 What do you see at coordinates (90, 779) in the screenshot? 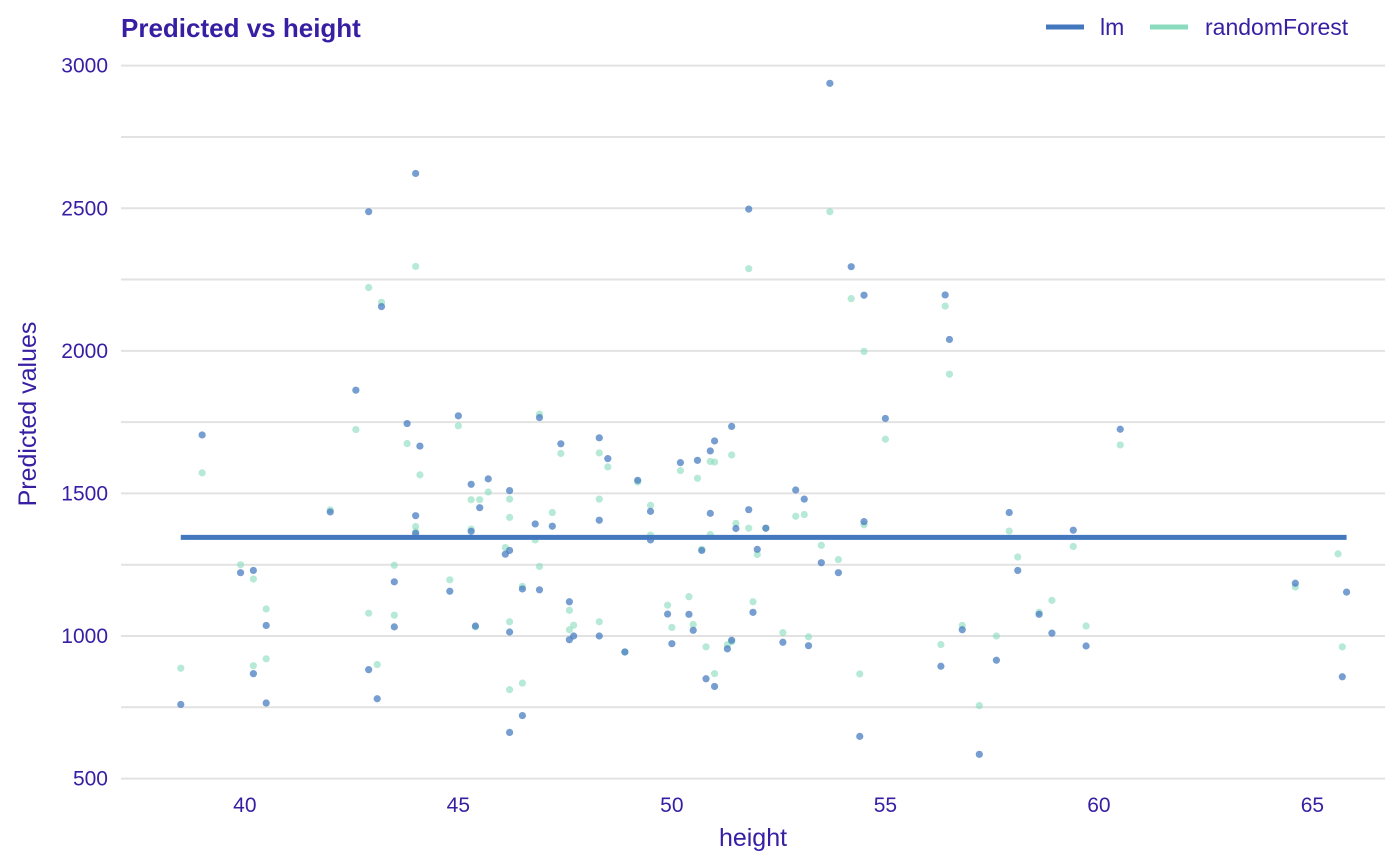
I see `y-tick-label-0: 500` at bounding box center [90, 779].